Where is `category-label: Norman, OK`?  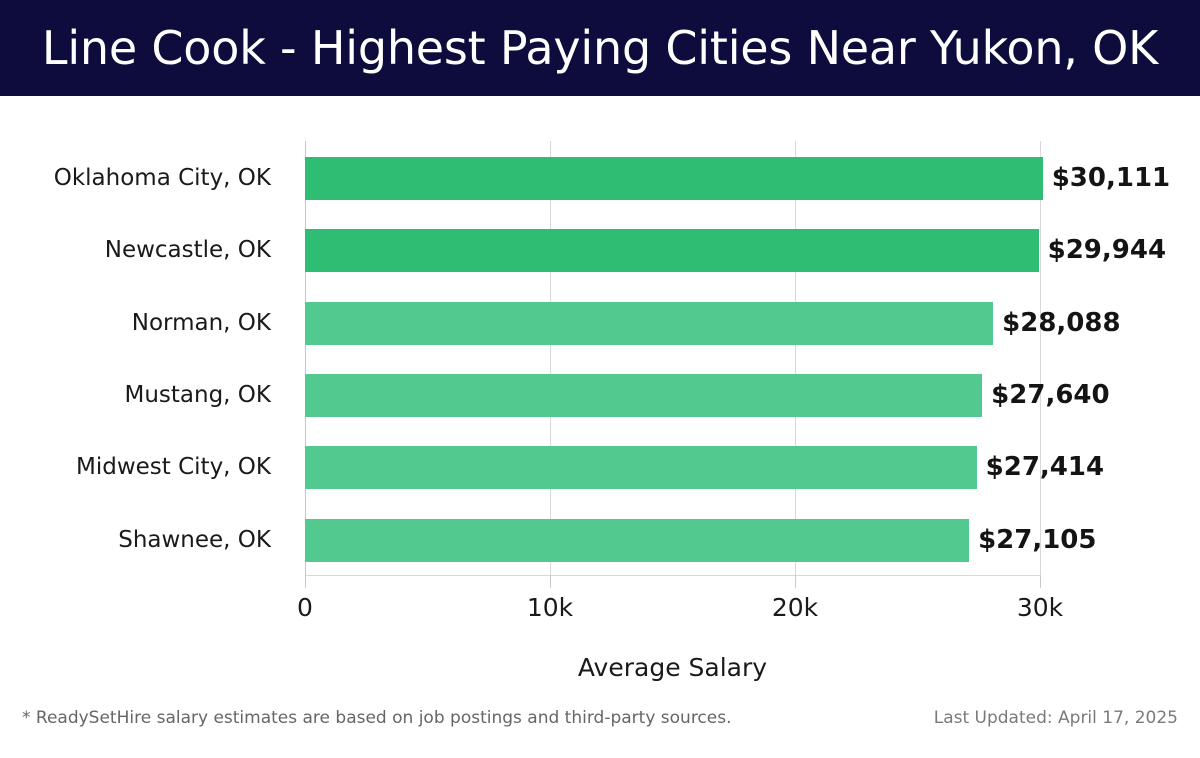 category-label: Norman, OK is located at coordinates (201, 322).